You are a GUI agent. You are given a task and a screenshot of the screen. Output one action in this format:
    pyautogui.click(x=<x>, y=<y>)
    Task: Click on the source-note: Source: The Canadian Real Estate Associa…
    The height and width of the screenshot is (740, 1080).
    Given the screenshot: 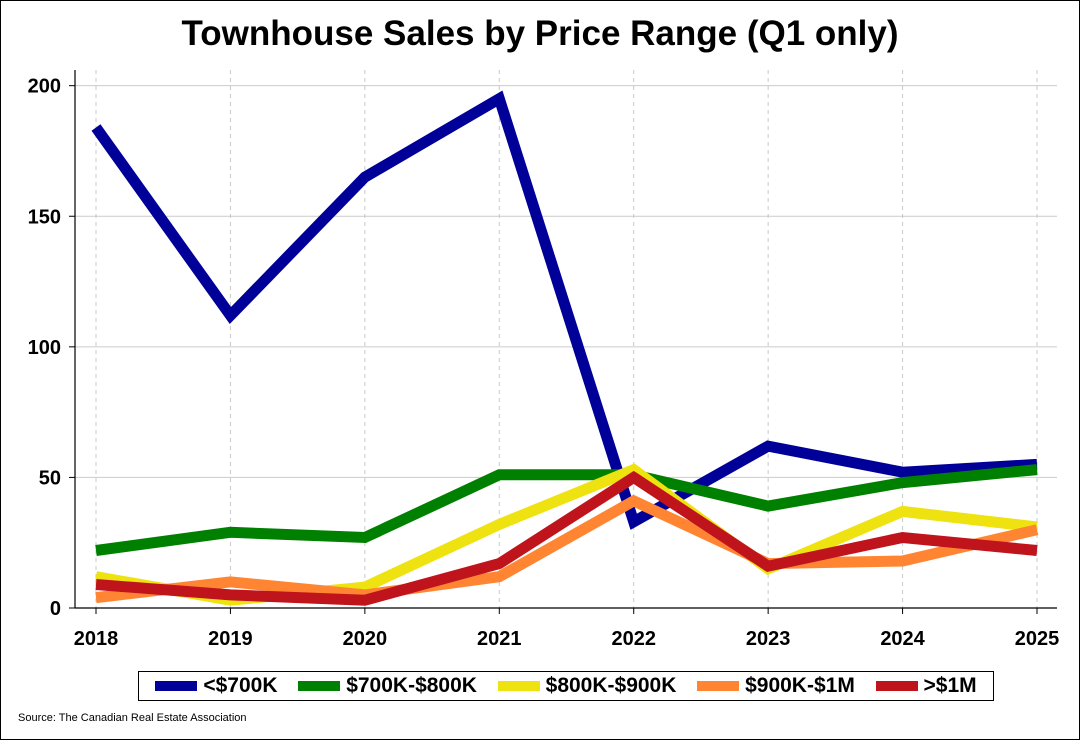 What is the action you would take?
    pyautogui.click(x=132, y=718)
    